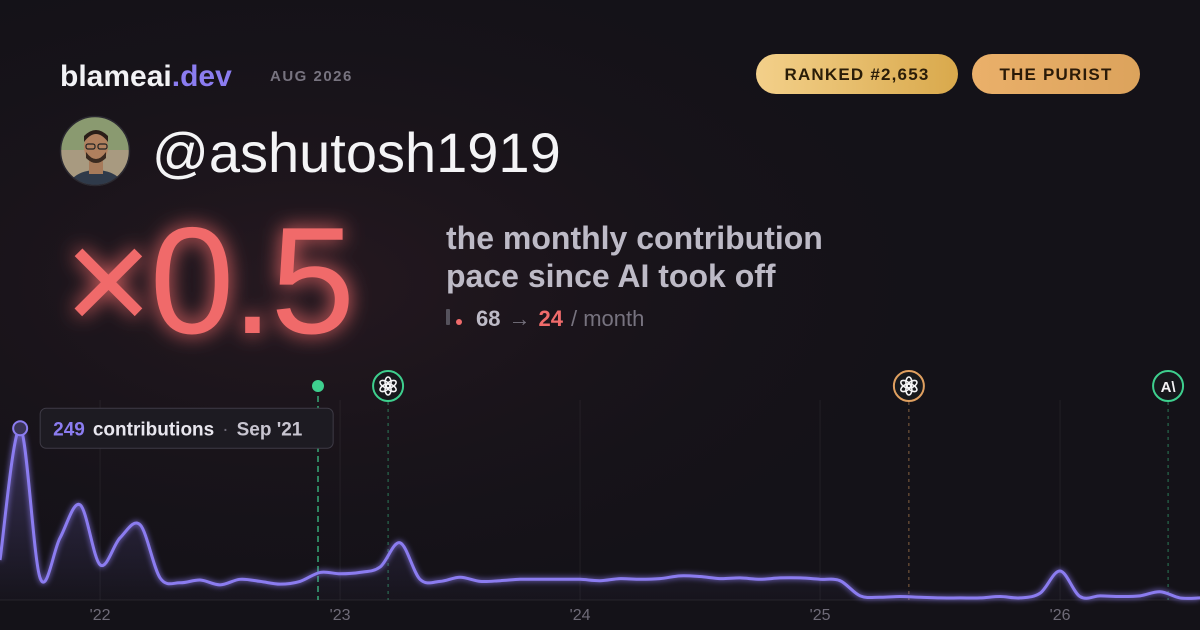 Image resolution: width=1200 pixels, height=630 pixels. I want to click on title-badge, so click(1056, 74).